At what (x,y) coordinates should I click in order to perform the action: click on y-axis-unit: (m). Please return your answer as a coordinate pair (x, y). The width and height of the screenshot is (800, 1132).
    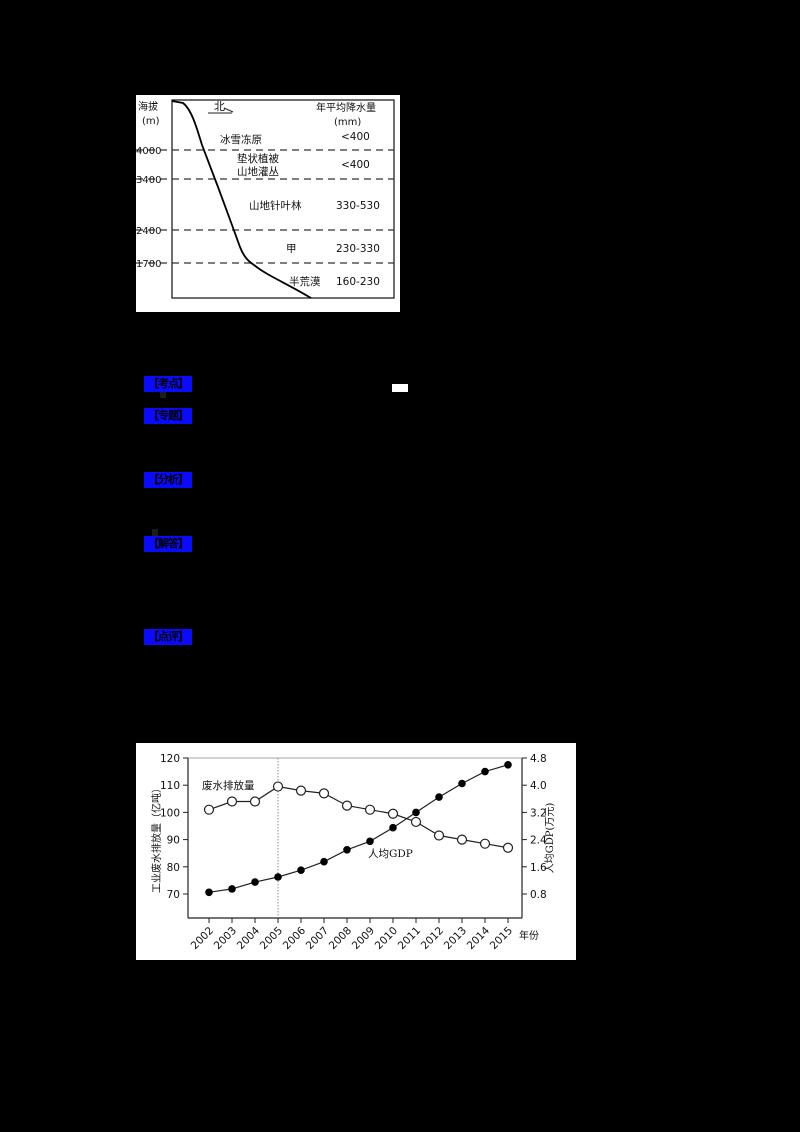
    Looking at the image, I should click on (151, 121).